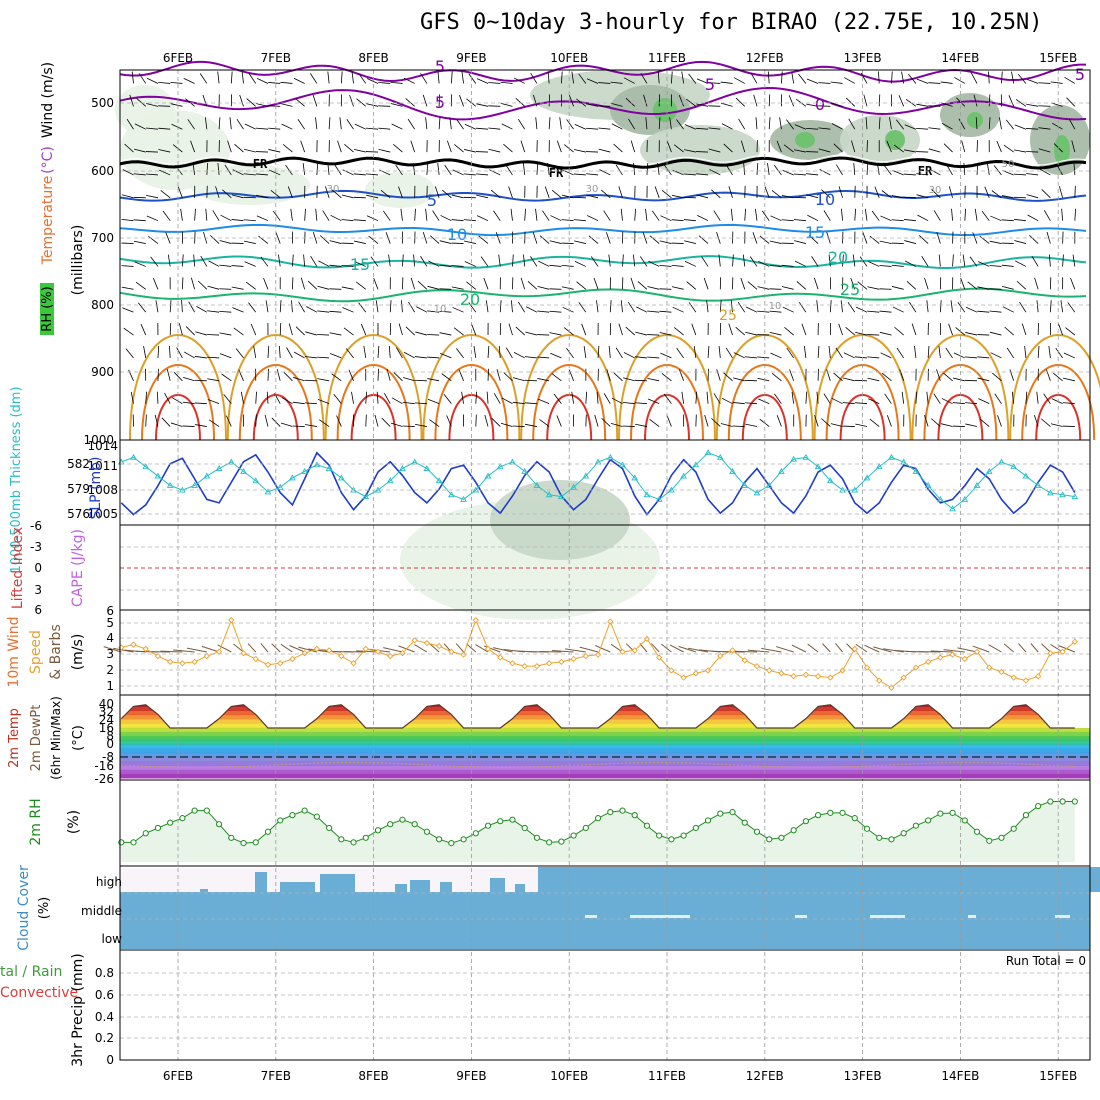 This screenshot has height=1100, width=1100. Describe the element at coordinates (48, 221) in the screenshot. I see `temperature-label: Temperature` at that location.